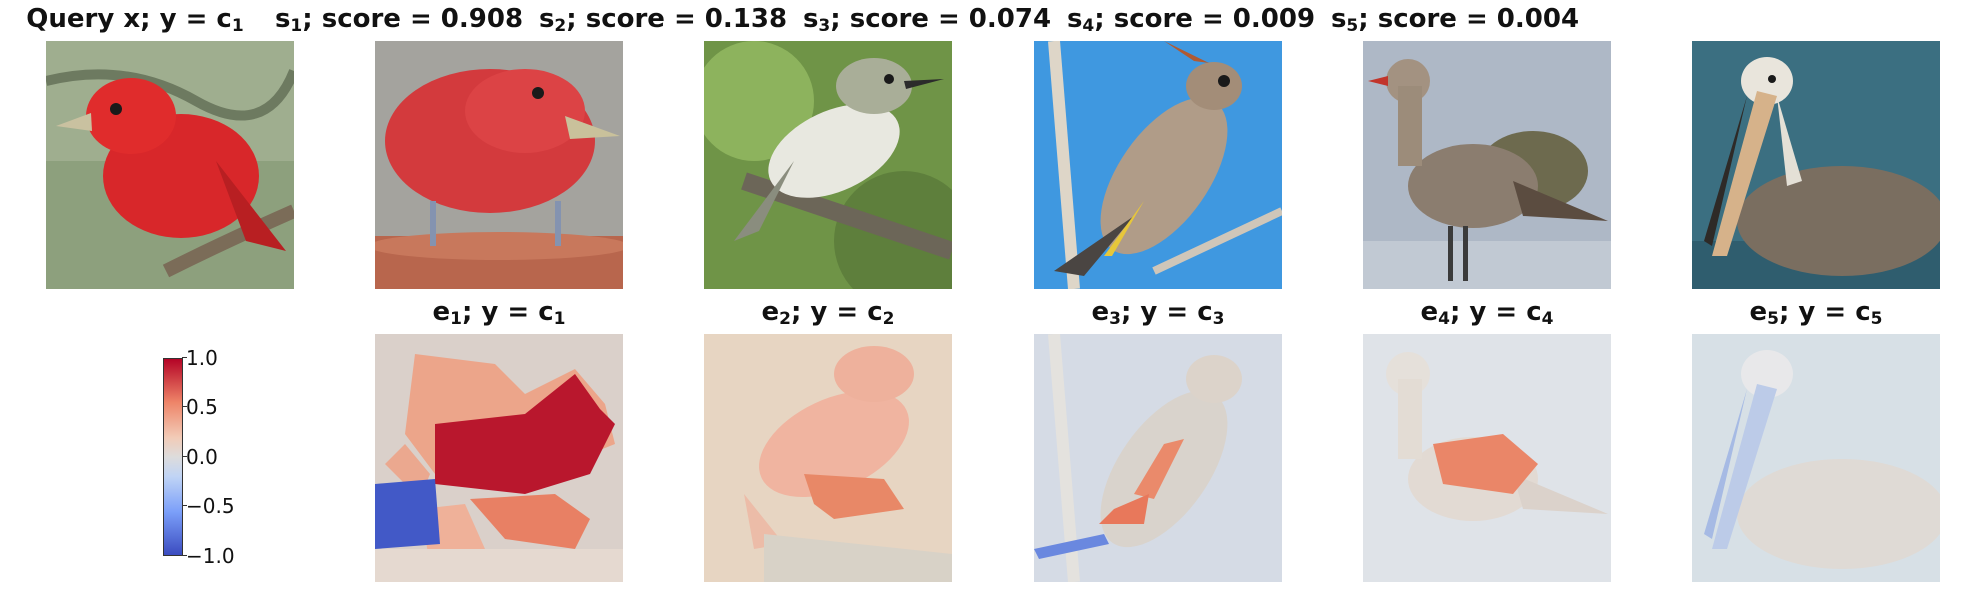 This screenshot has height=591, width=1963. Describe the element at coordinates (200, 358) in the screenshot. I see `colorbar-tick-1.0: 1.0` at that location.